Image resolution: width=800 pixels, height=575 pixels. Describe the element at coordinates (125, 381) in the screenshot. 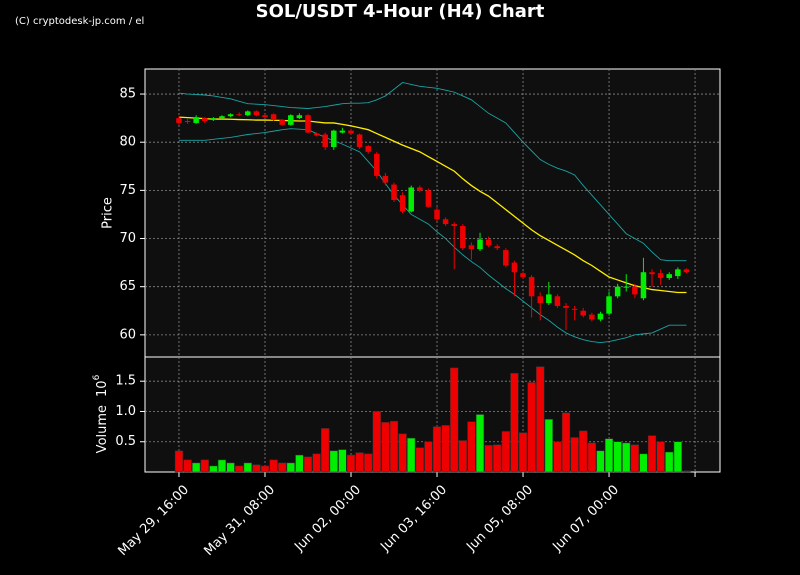

I see `y-tick-label: 1.5` at that location.